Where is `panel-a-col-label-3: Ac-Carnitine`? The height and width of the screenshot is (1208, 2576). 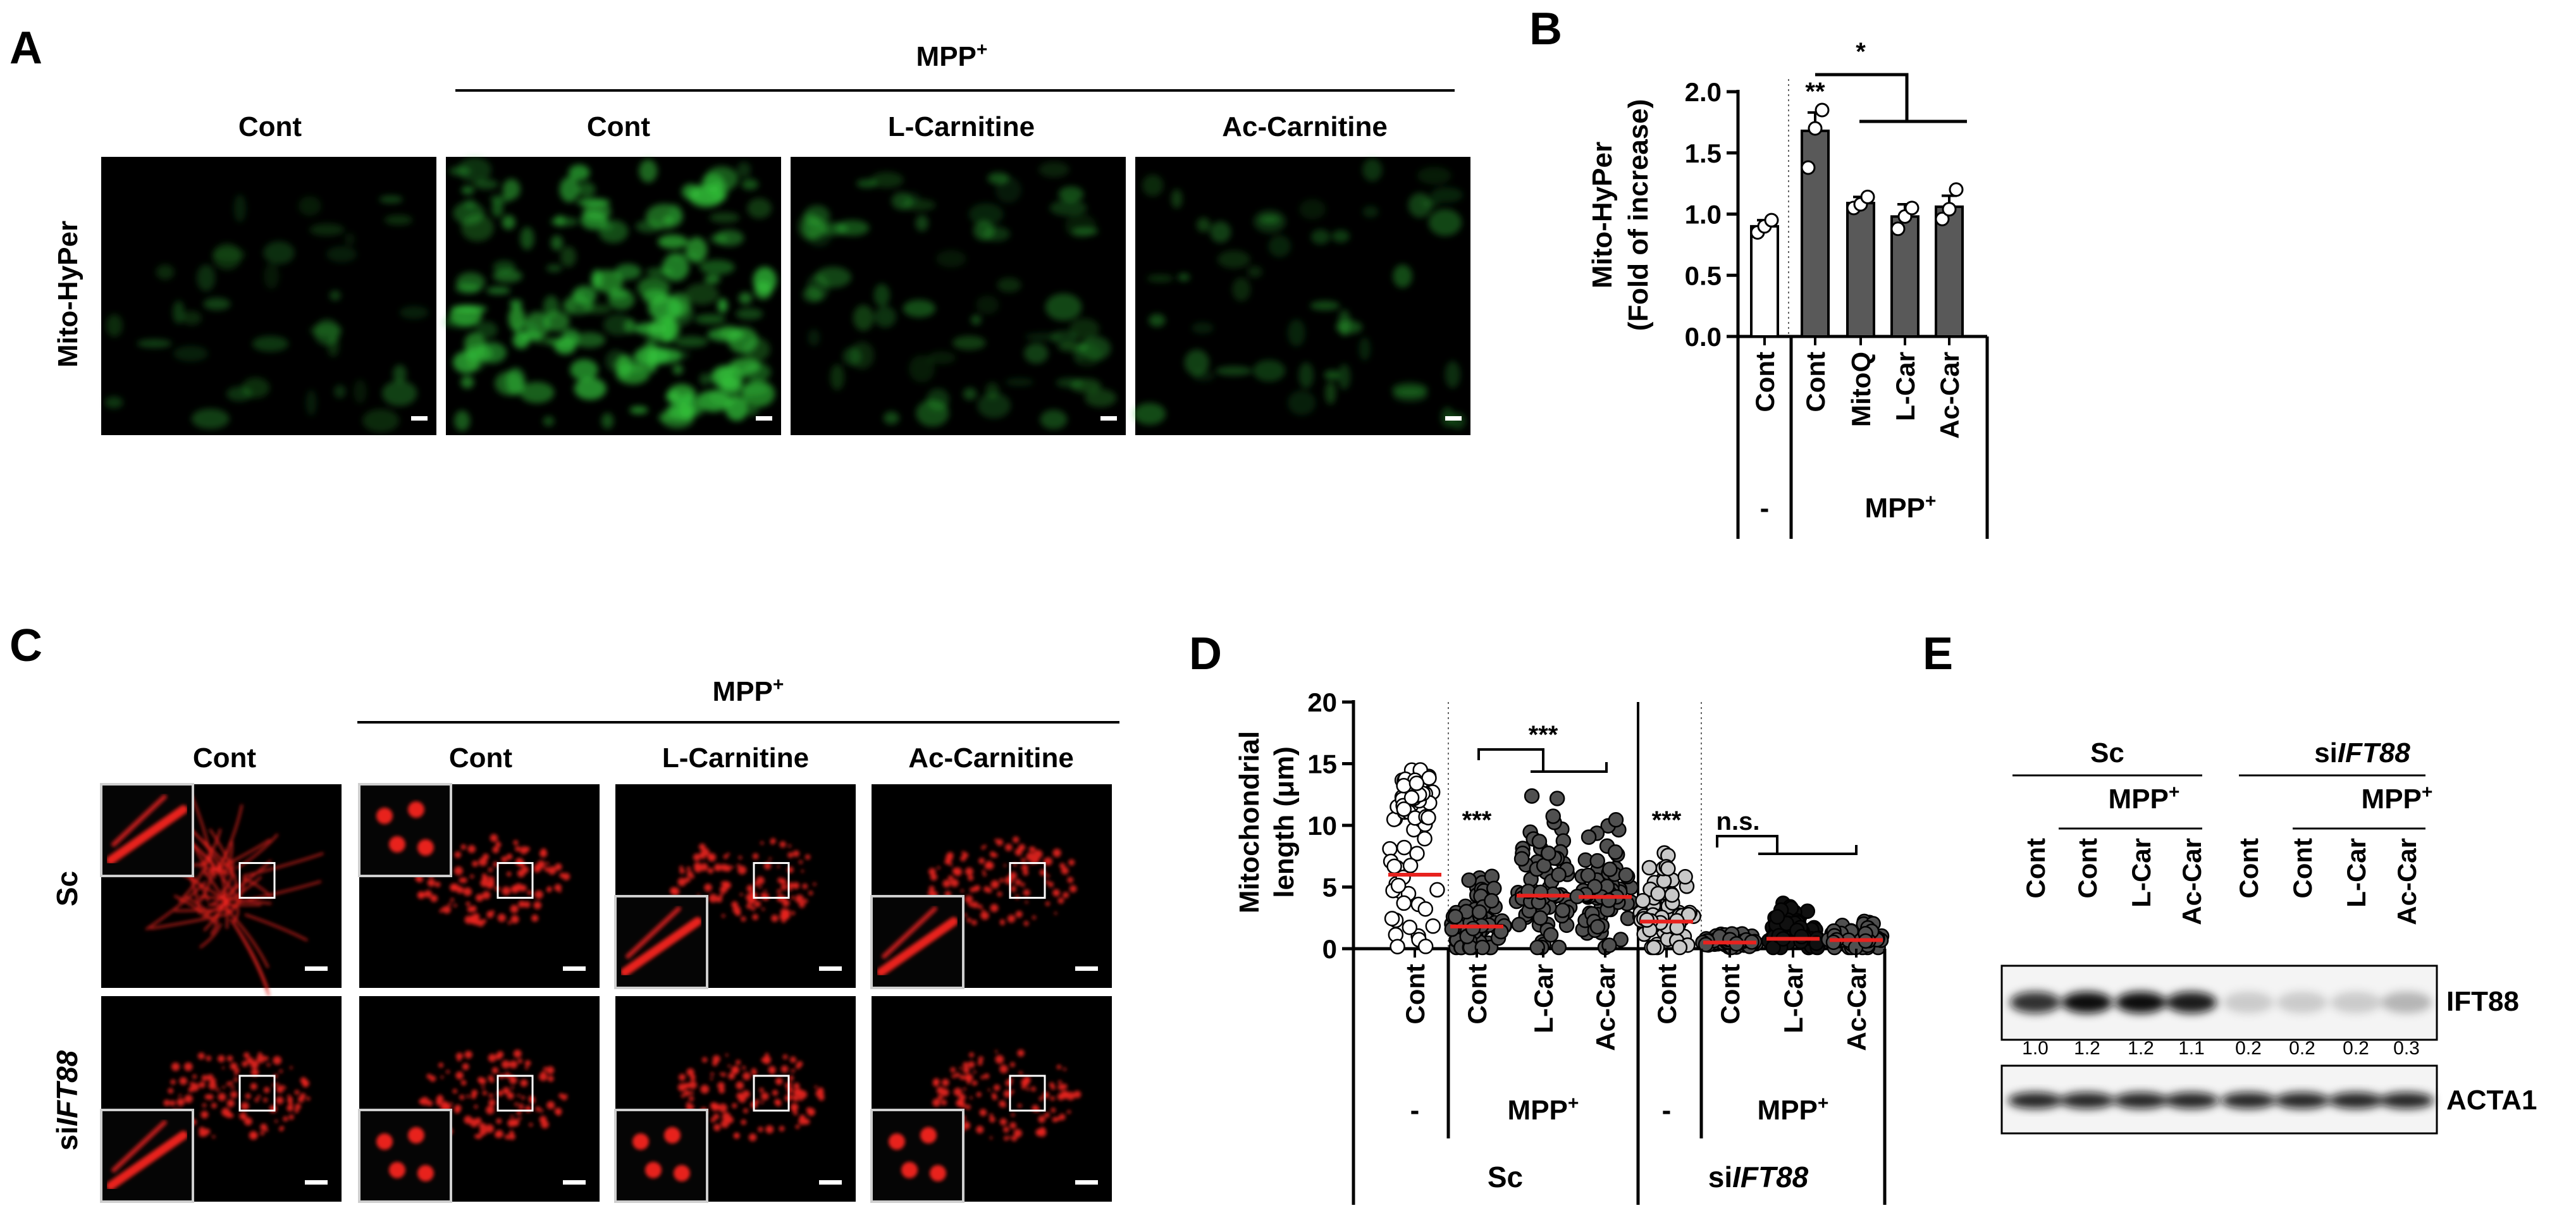 panel-a-col-label-3: Ac-Carnitine is located at coordinates (1305, 126).